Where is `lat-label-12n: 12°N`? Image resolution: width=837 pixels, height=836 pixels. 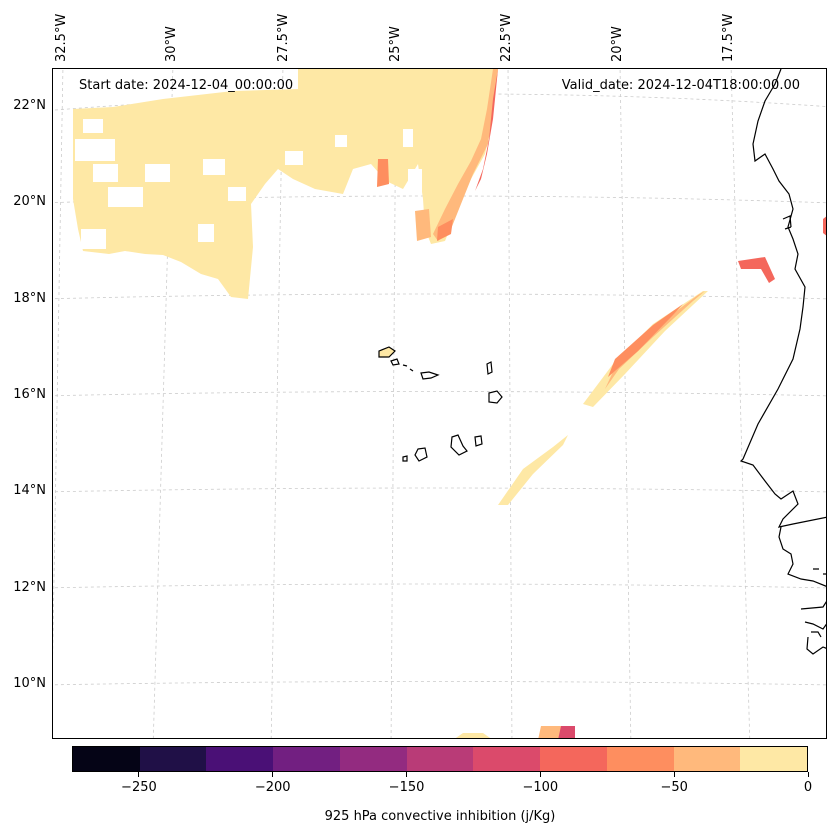 lat-label-12n: 12°N is located at coordinates (29, 587).